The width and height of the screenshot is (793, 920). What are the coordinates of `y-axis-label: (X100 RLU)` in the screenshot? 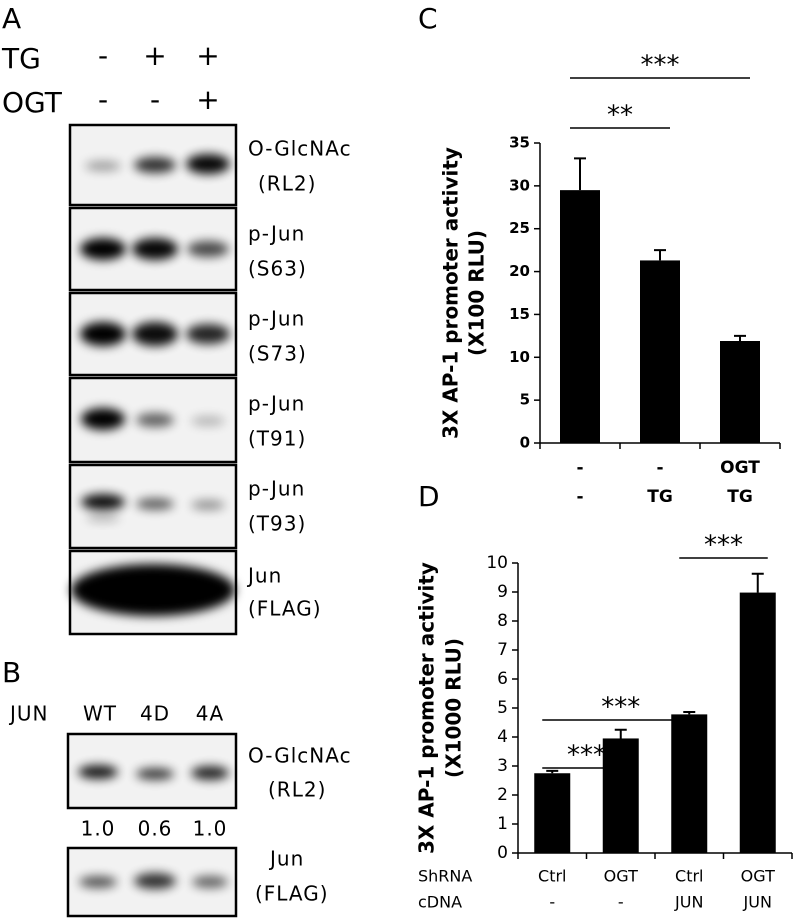 It's located at (477, 293).